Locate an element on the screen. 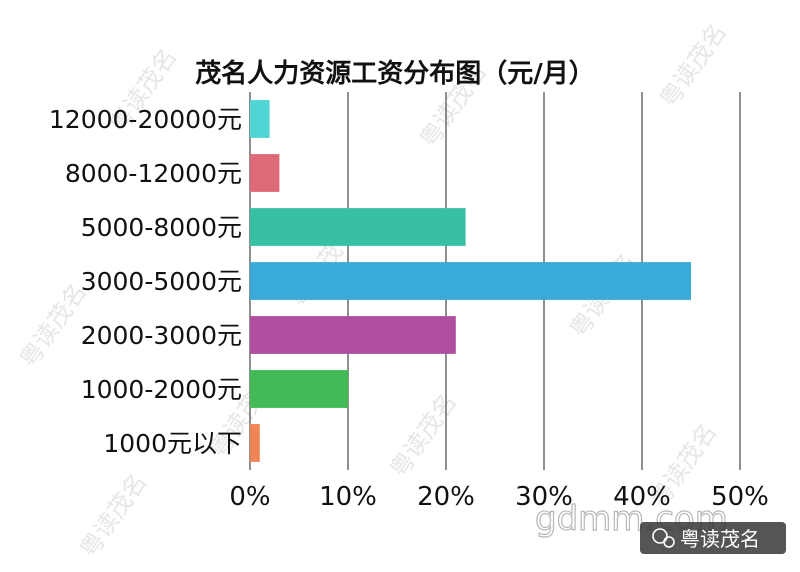 This screenshot has width=800, height=572. wechat-icon is located at coordinates (663, 538).